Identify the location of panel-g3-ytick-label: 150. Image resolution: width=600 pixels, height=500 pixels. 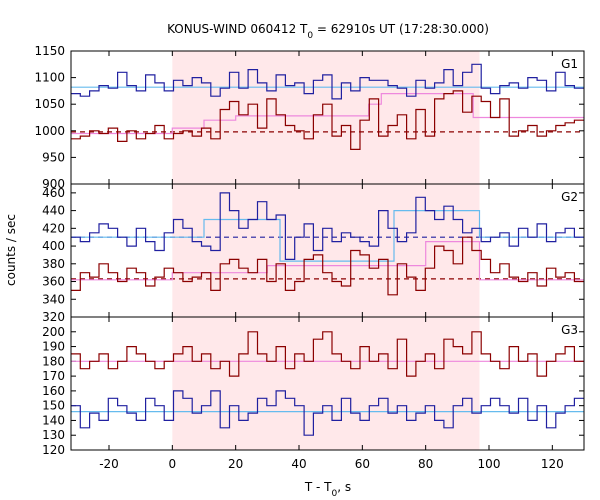
(53, 406).